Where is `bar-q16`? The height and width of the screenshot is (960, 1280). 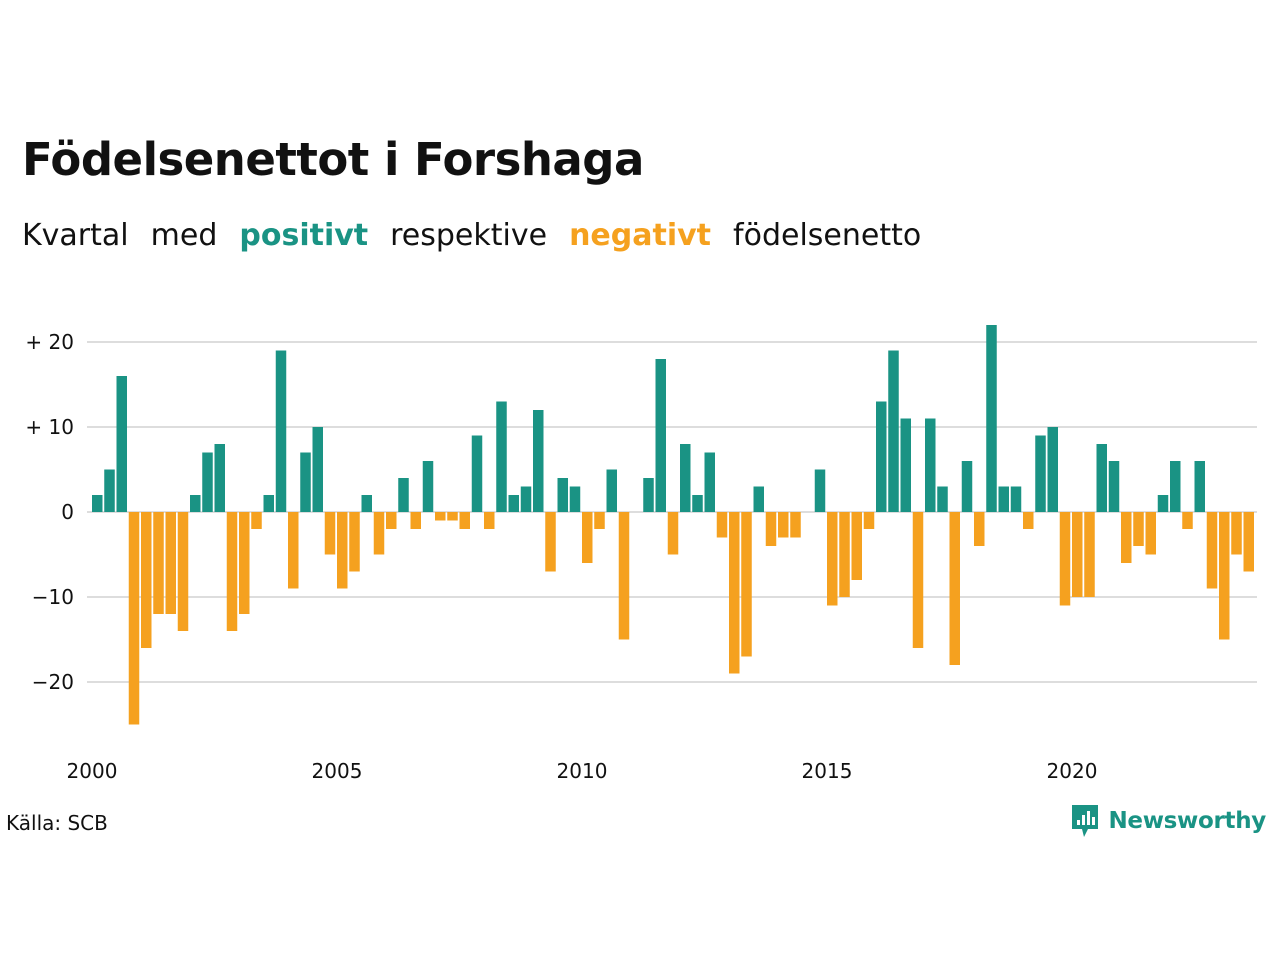
bar-q16 is located at coordinates (281, 431).